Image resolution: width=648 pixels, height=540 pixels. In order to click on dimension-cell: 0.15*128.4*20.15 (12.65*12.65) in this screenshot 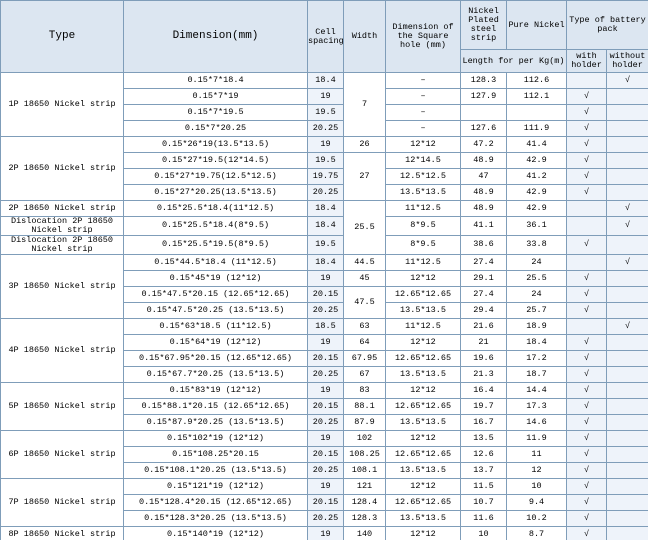, I will do `click(215, 502)`.